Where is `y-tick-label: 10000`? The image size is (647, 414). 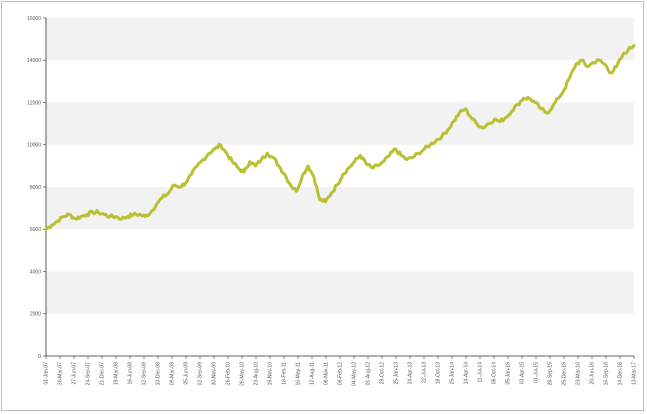
y-tick-label: 10000 is located at coordinates (34, 146).